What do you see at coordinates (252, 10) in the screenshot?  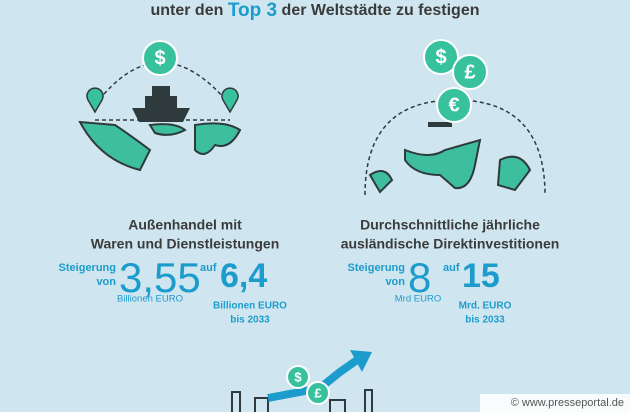 I see `title-highlight: Top 3` at bounding box center [252, 10].